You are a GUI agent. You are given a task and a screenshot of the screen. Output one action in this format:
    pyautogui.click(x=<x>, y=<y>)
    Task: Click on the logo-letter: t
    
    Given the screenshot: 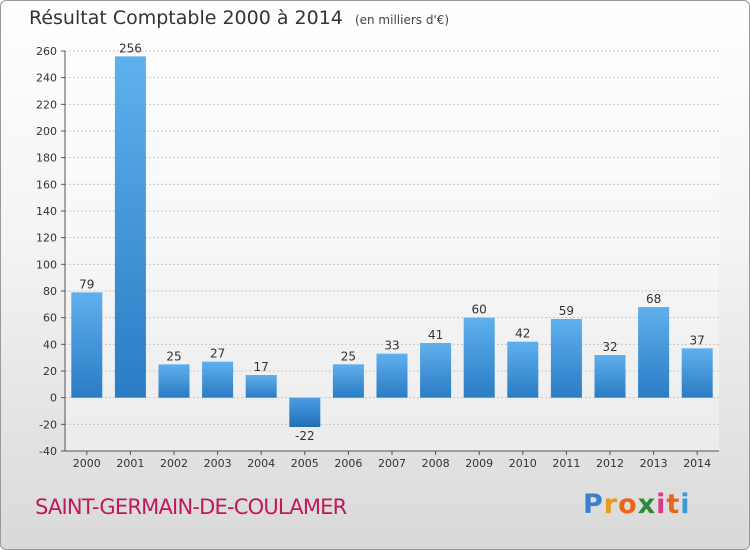 What is the action you would take?
    pyautogui.click(x=673, y=504)
    